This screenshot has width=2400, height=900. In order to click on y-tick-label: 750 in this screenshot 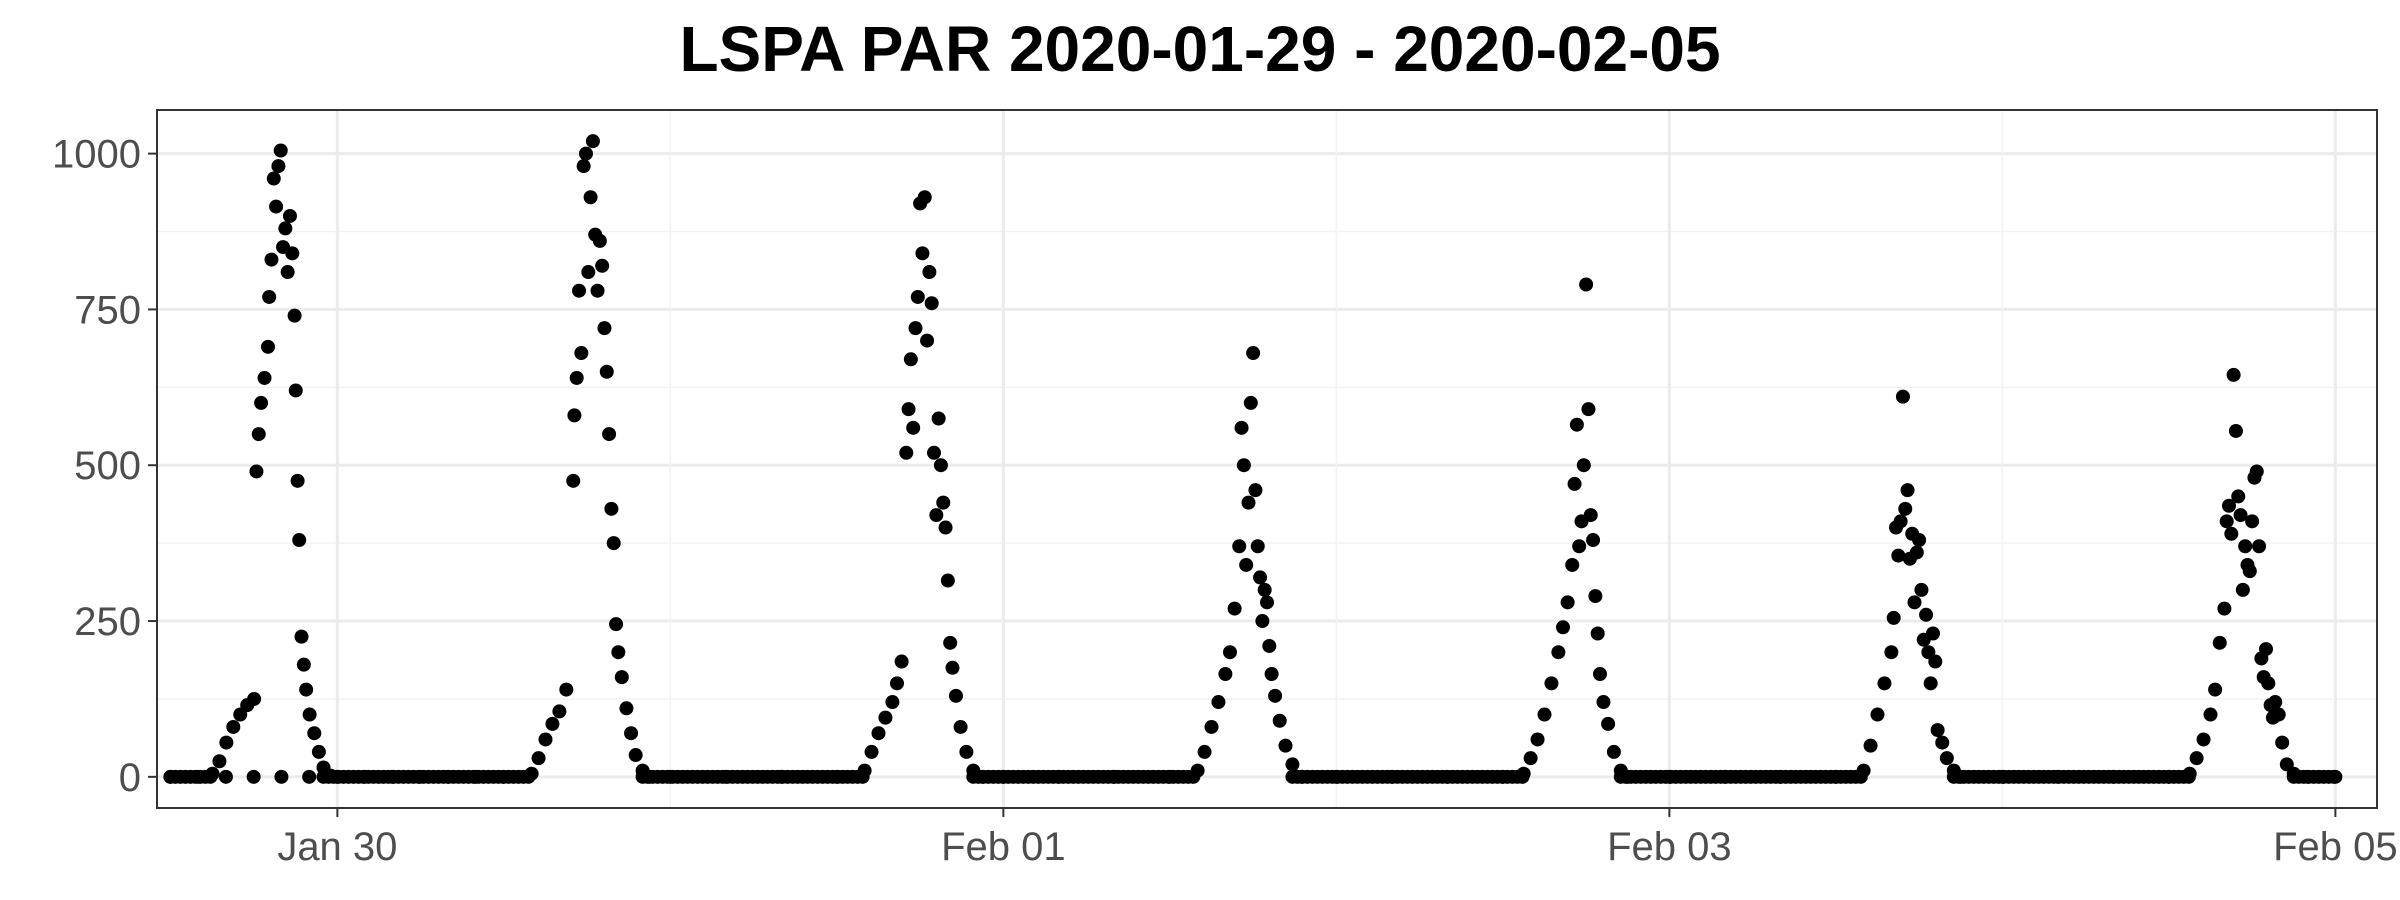, I will do `click(107, 310)`.